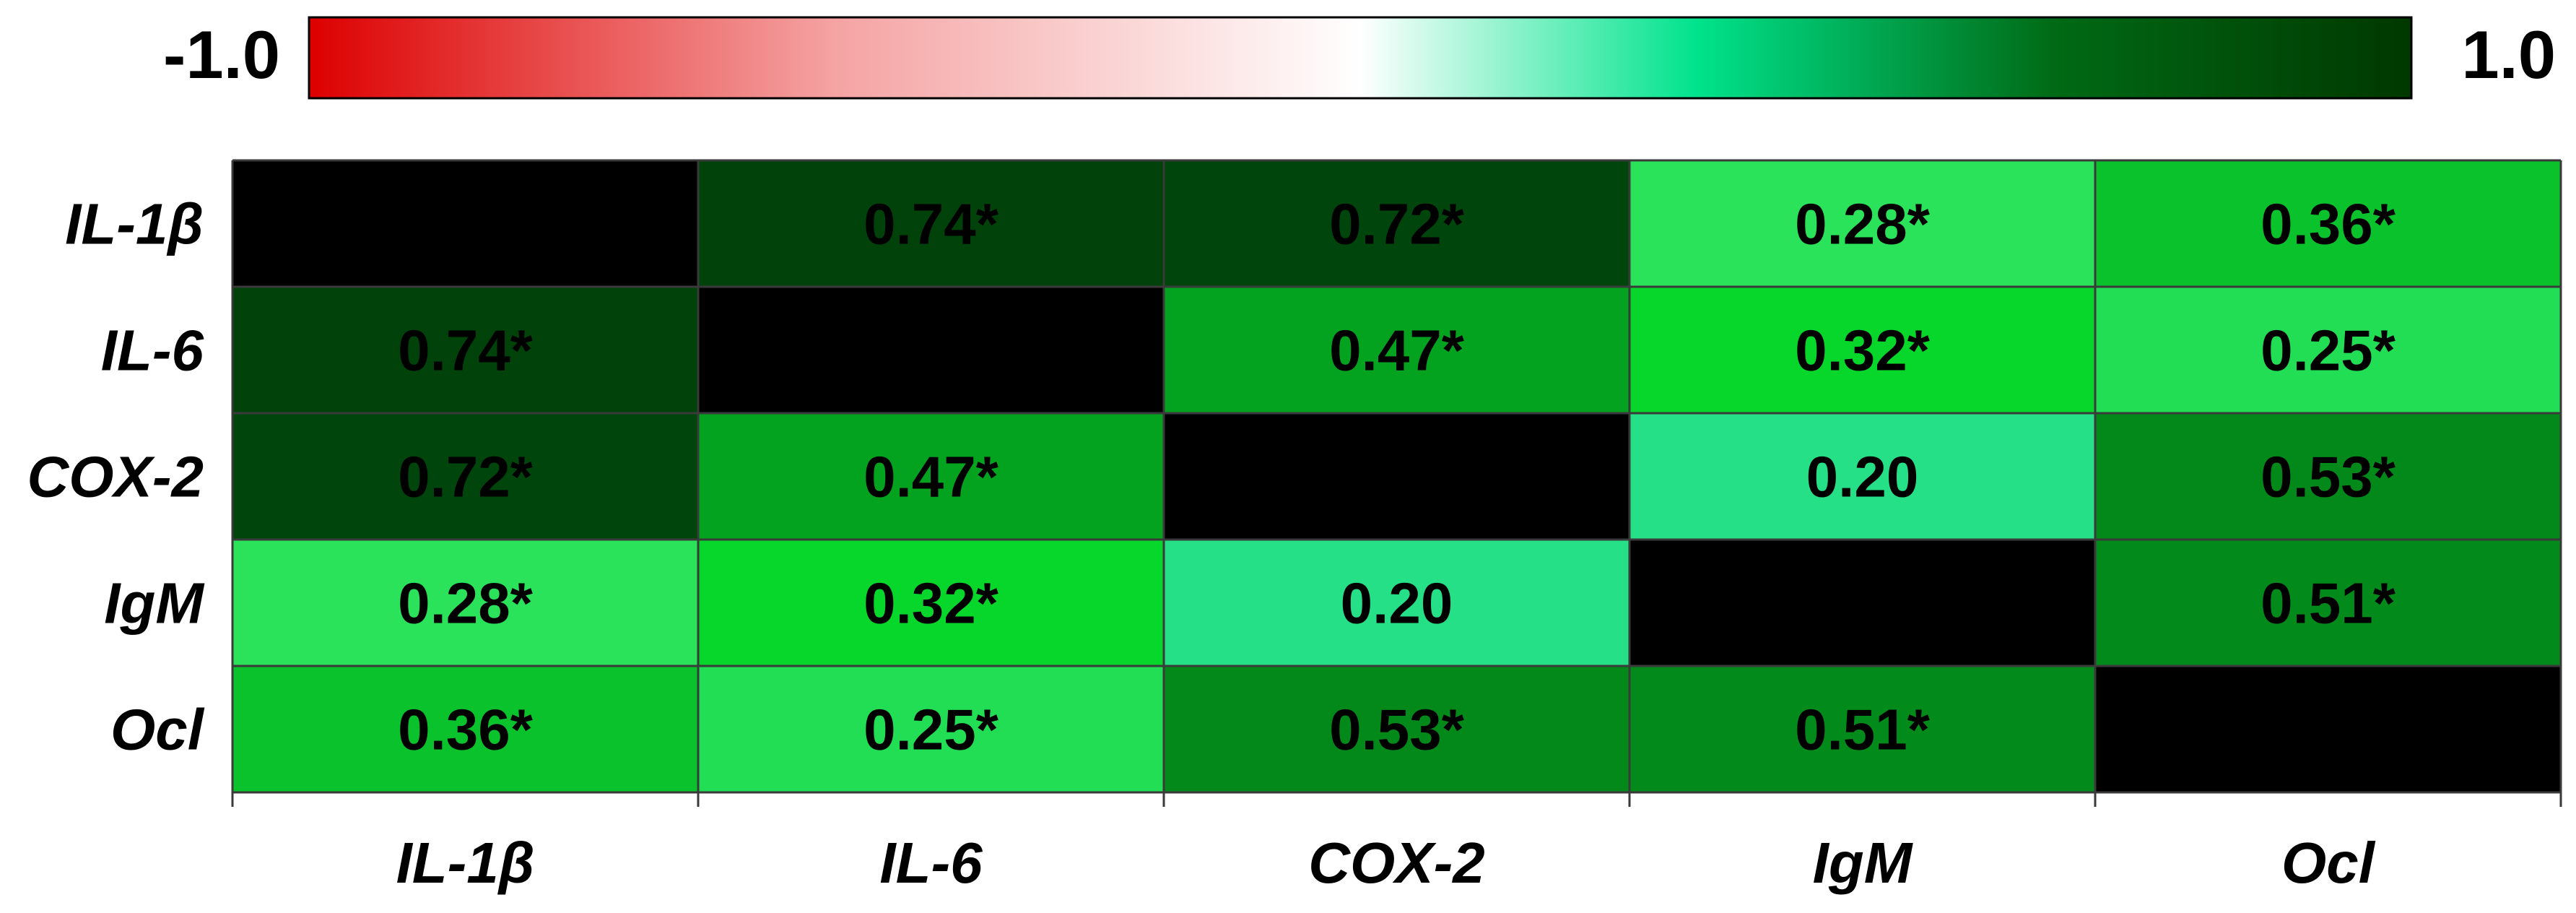 The width and height of the screenshot is (2576, 913). I want to click on colorbar-min-label: -1.0, so click(221, 55).